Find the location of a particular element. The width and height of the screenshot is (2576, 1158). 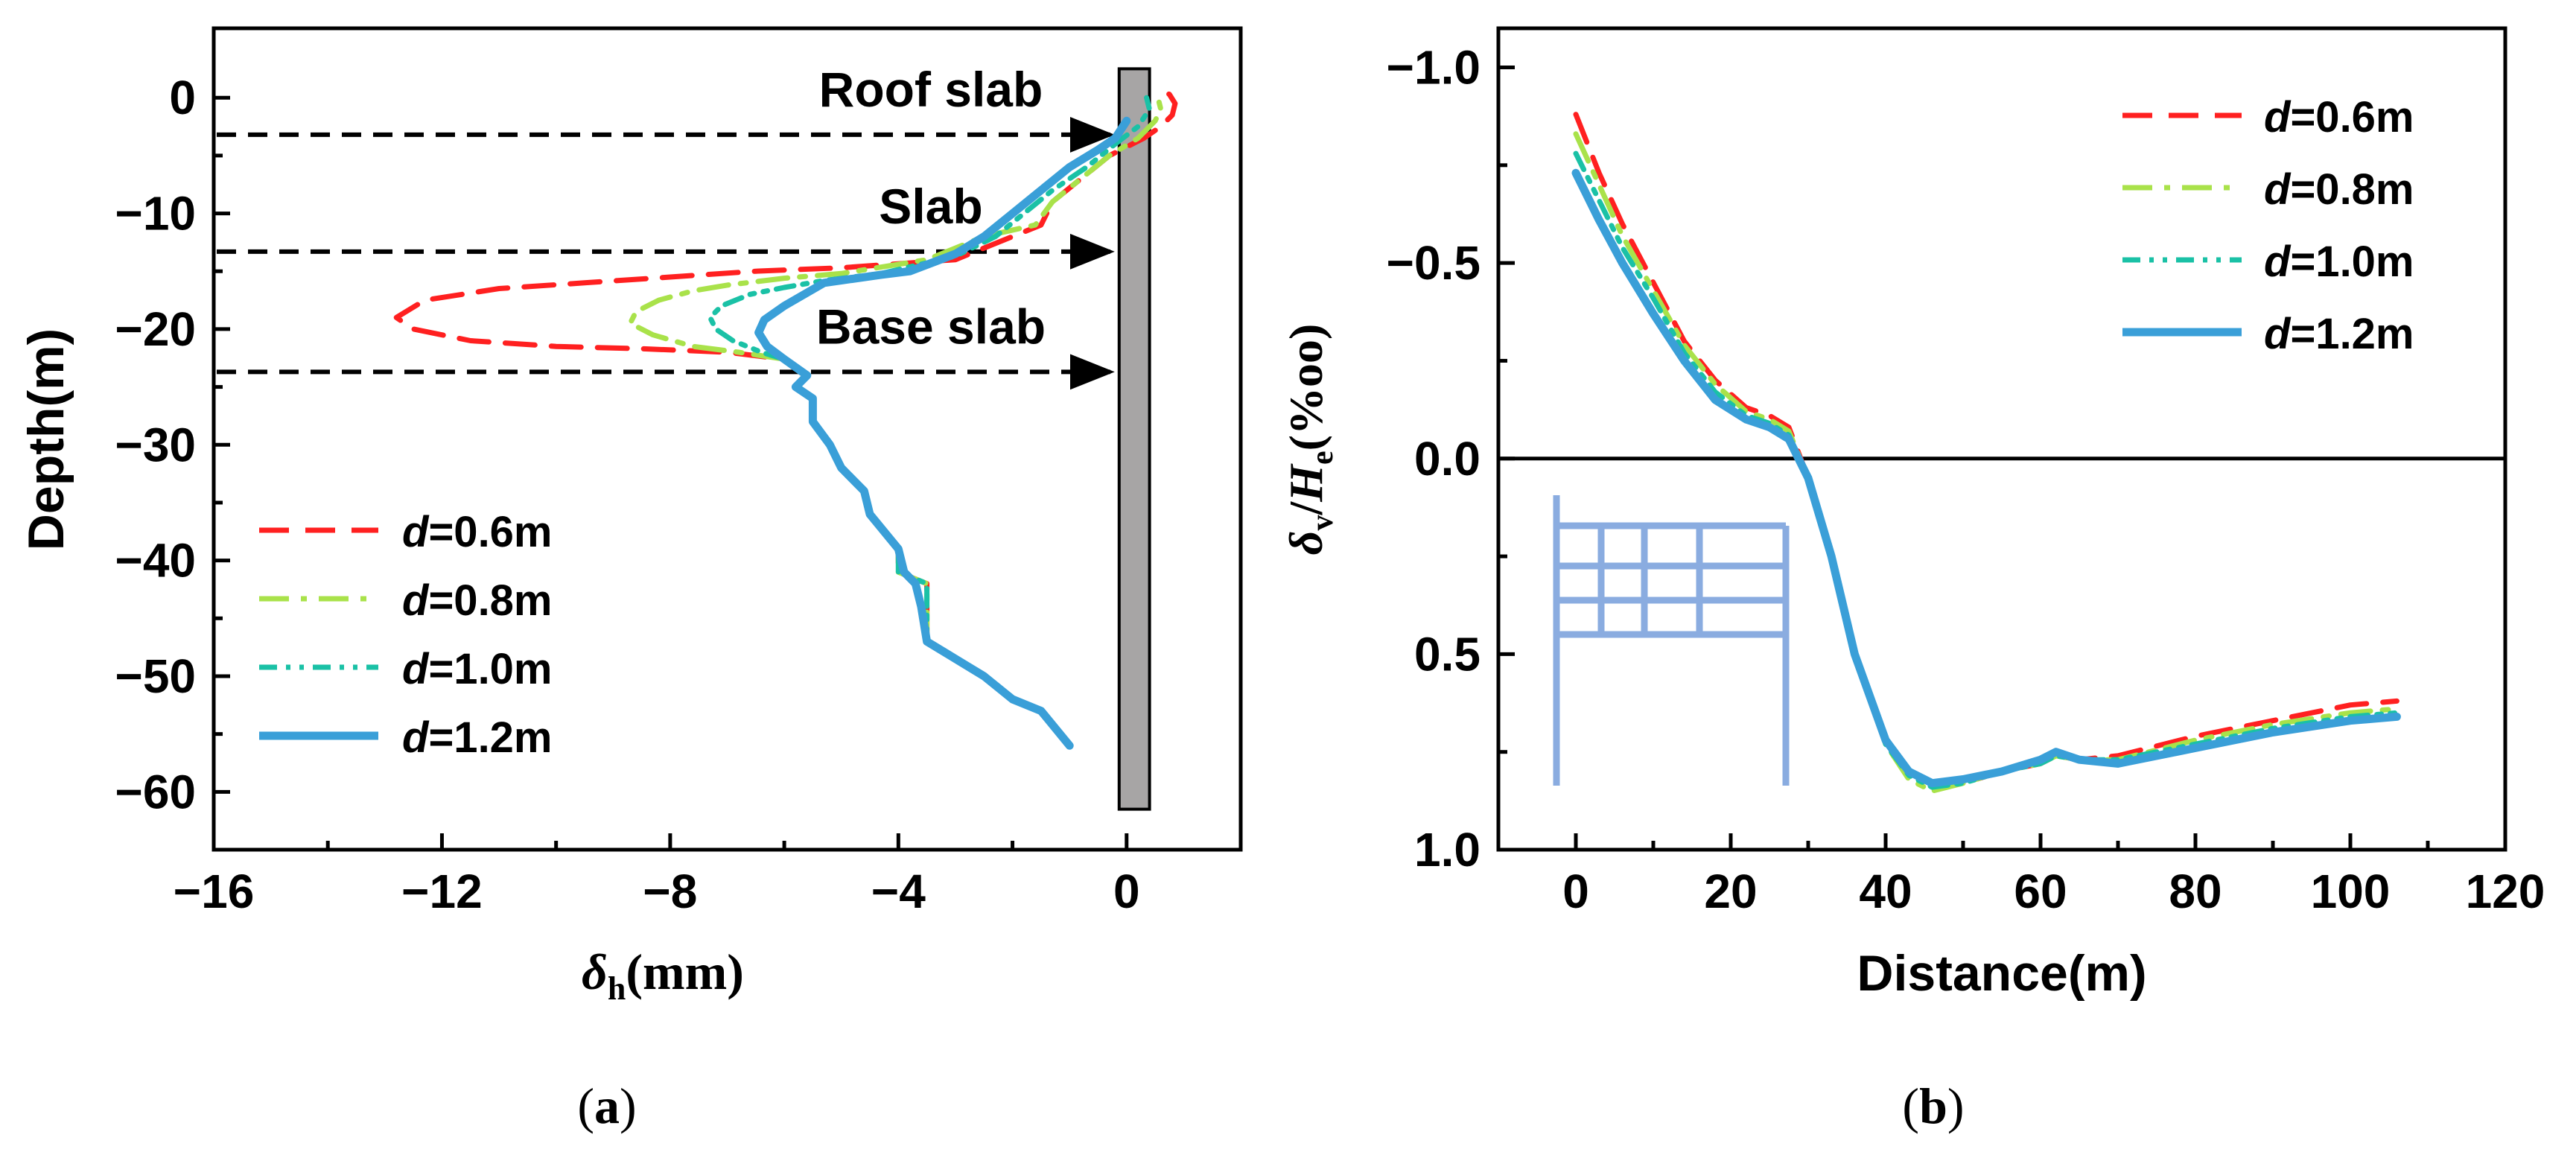

x-tick-label: 100 is located at coordinates (2351, 892).